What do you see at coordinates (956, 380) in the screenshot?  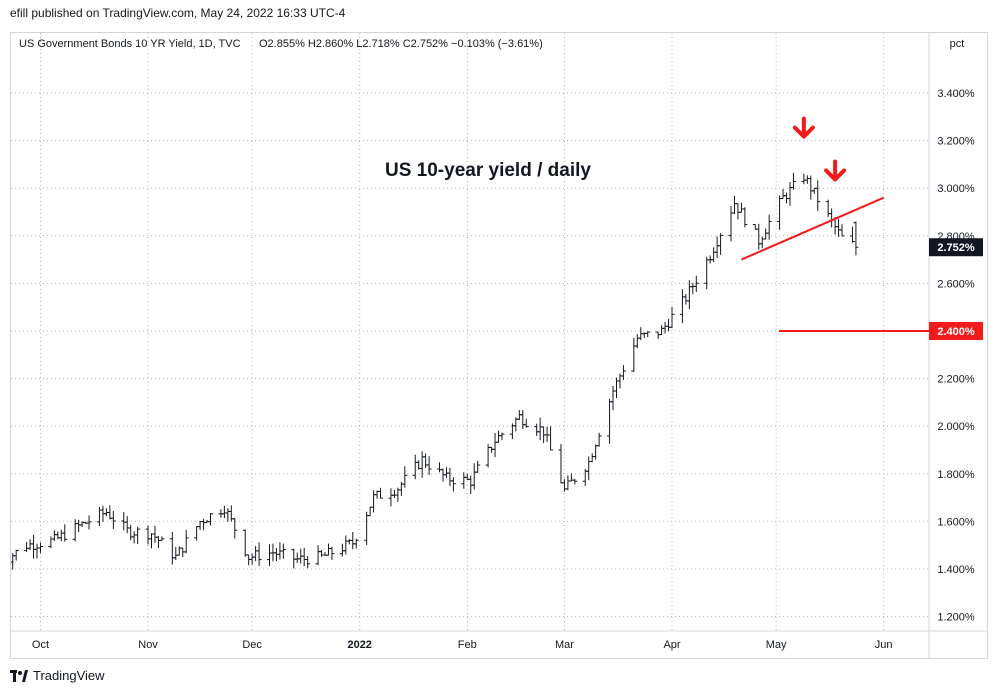 I see `price-tick-label: 2.200%` at bounding box center [956, 380].